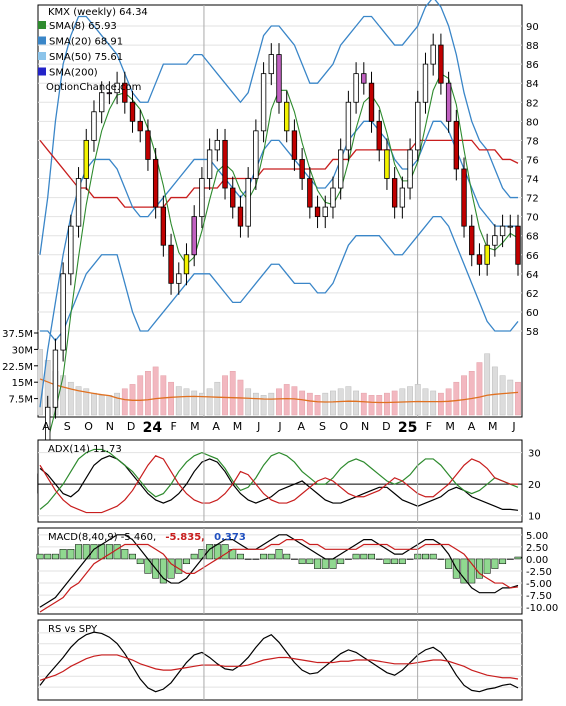 Image resolution: width=566 pixels, height=706 pixels. I want to click on x-tick-label: A, so click(46, 426).